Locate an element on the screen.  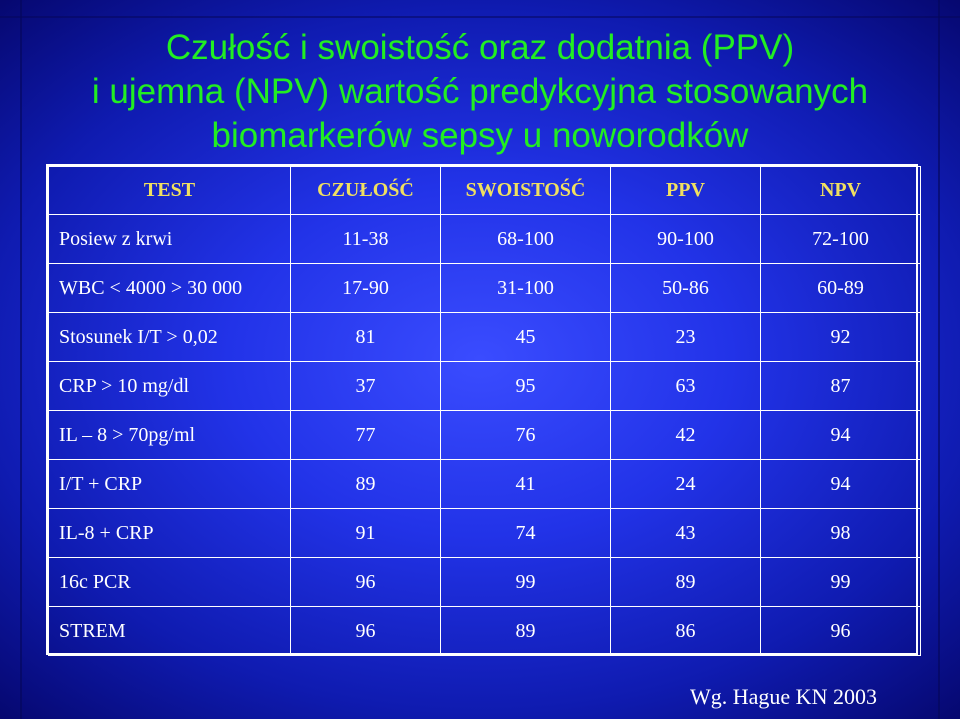
cell-ppv: 23 is located at coordinates (685, 337).